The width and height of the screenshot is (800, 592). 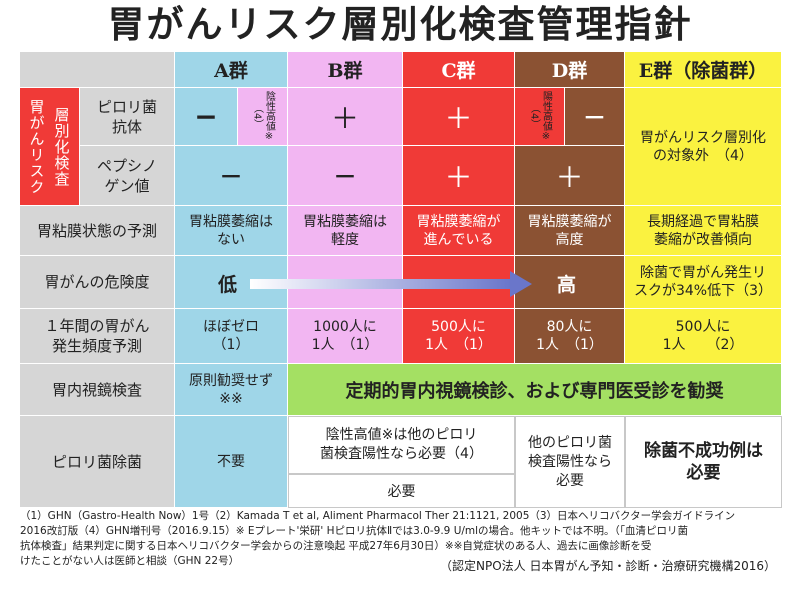 What do you see at coordinates (50, 147) in the screenshot?
I see `risk-stratification-label: 胃がんリスク 層別化検査` at bounding box center [50, 147].